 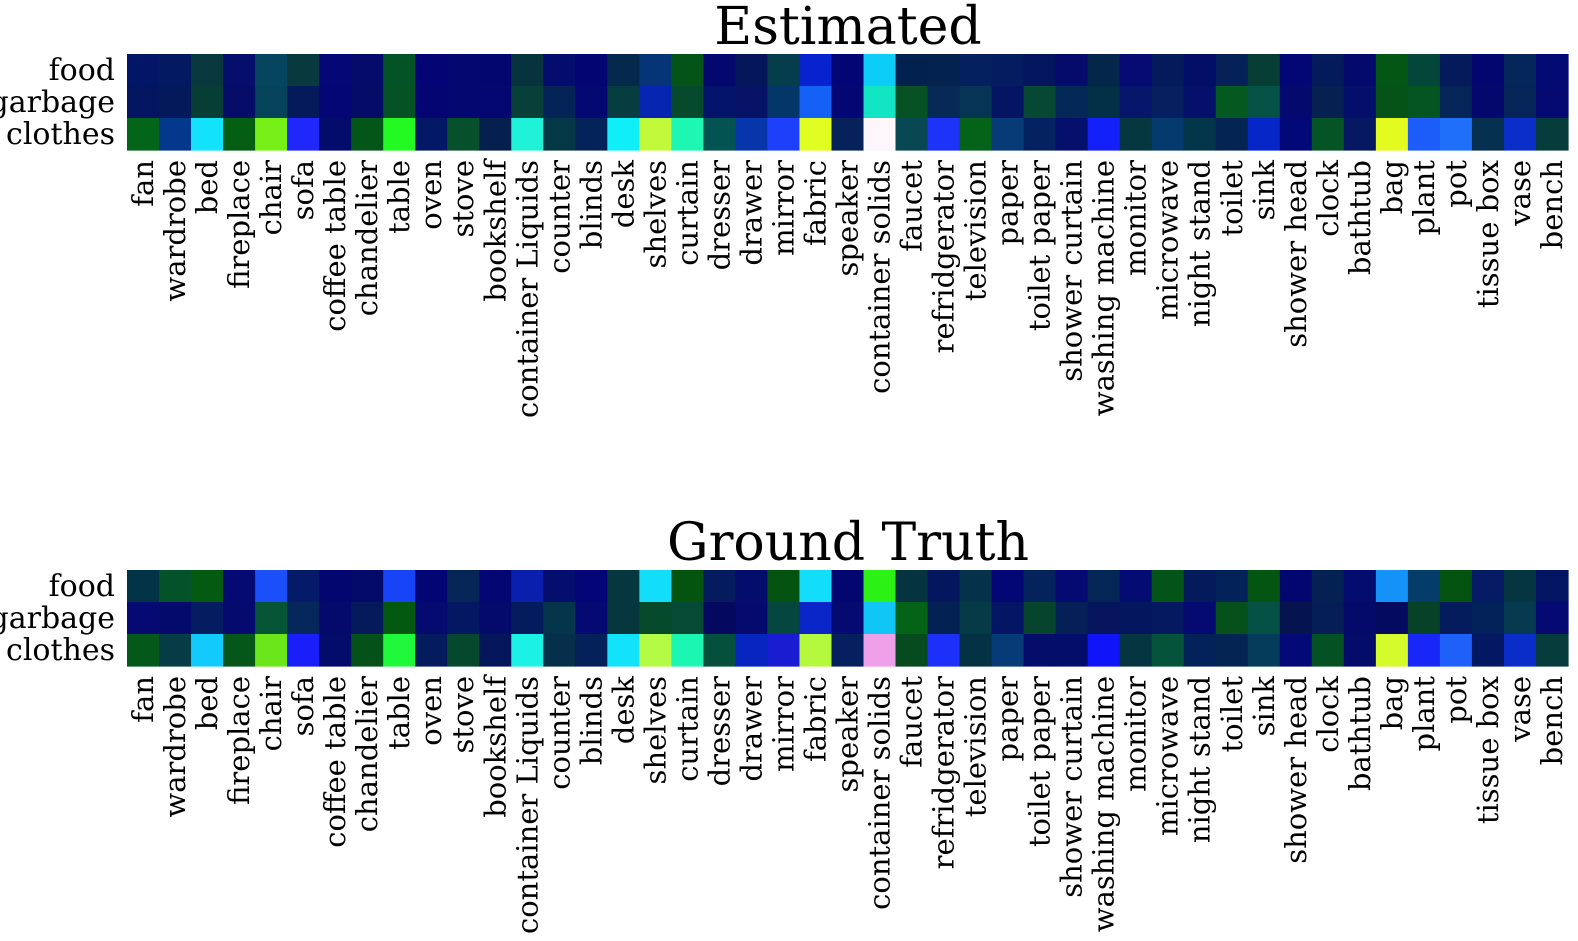 I want to click on column-label-faucet: faucet, so click(x=912, y=206).